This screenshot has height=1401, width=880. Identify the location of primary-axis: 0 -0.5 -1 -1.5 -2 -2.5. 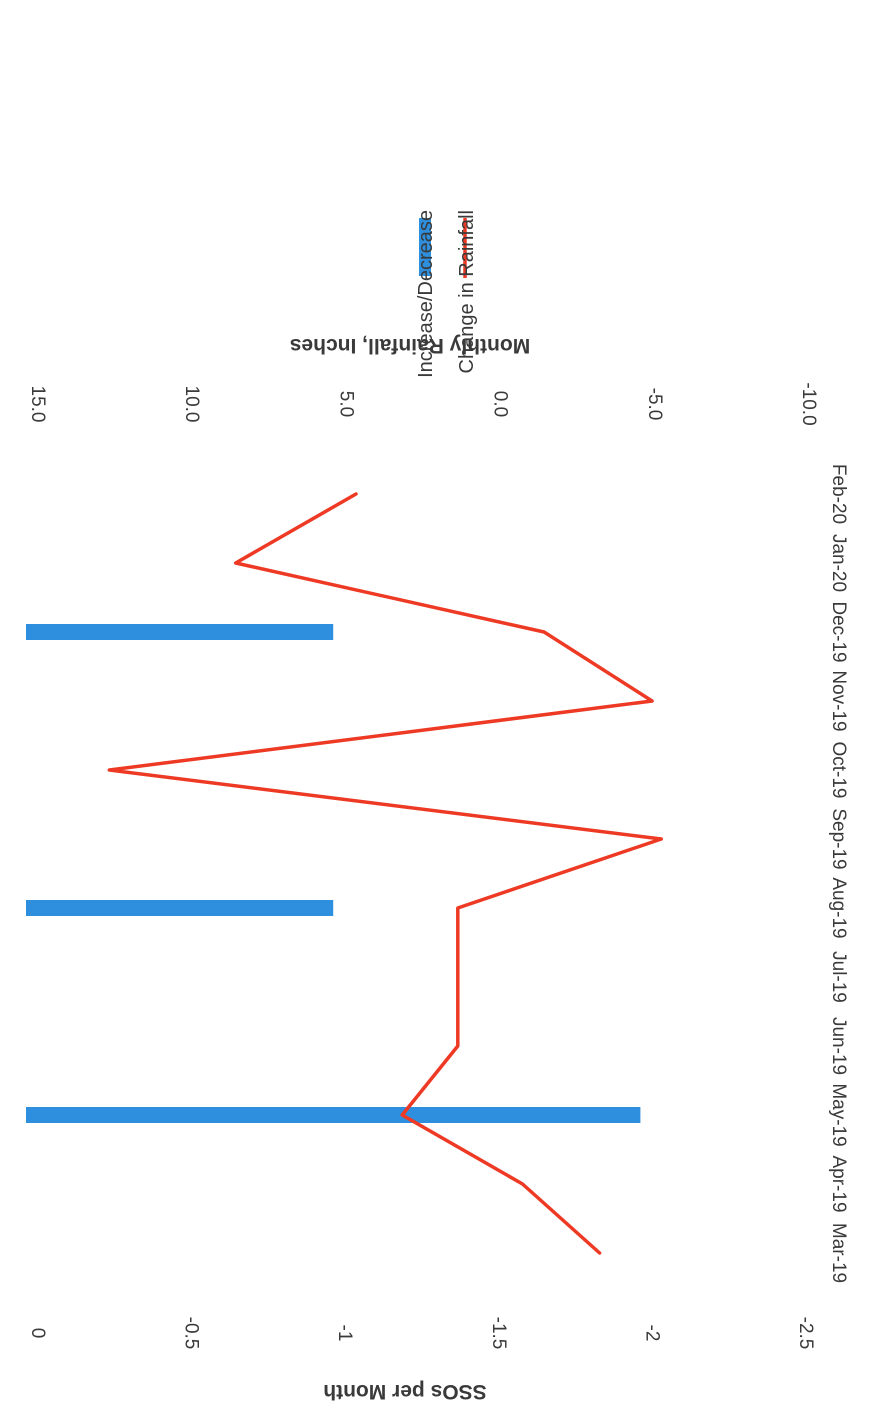
(421, 1333).